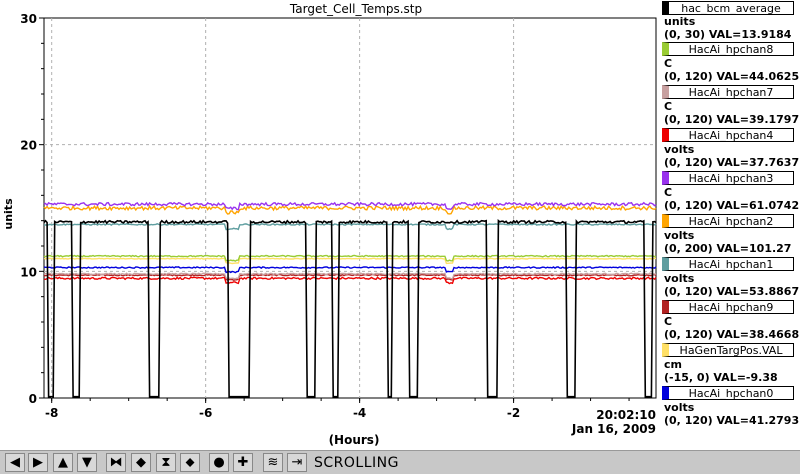  I want to click on series-line-HacAi_hpchan3, so click(350, 206).